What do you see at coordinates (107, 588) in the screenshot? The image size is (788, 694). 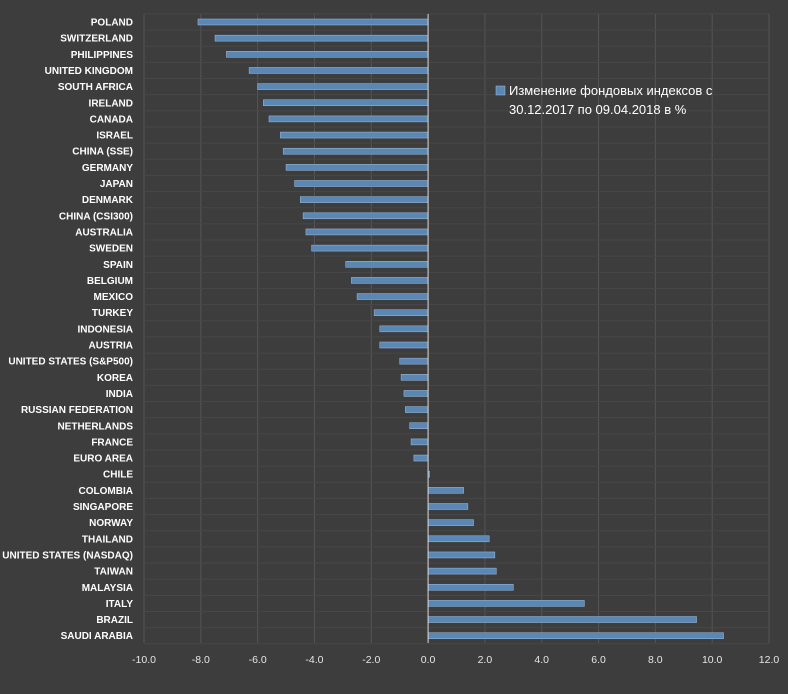 I see `category-label: MALAYSIA` at bounding box center [107, 588].